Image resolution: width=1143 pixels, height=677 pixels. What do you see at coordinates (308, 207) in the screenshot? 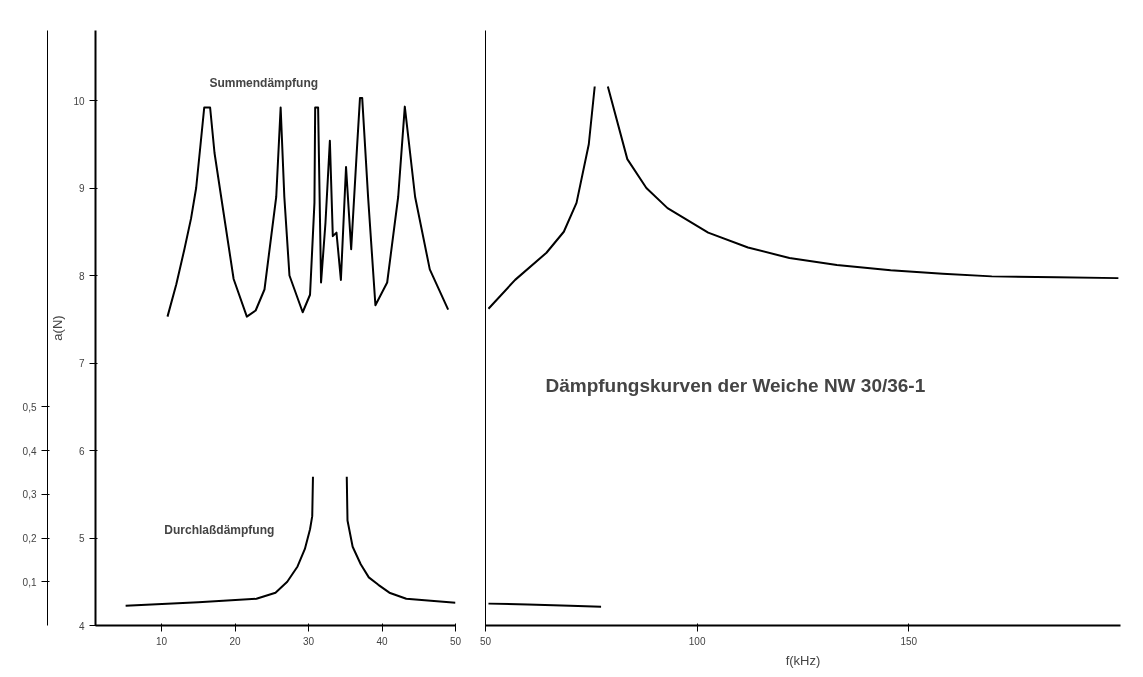
I see `line-series` at bounding box center [308, 207].